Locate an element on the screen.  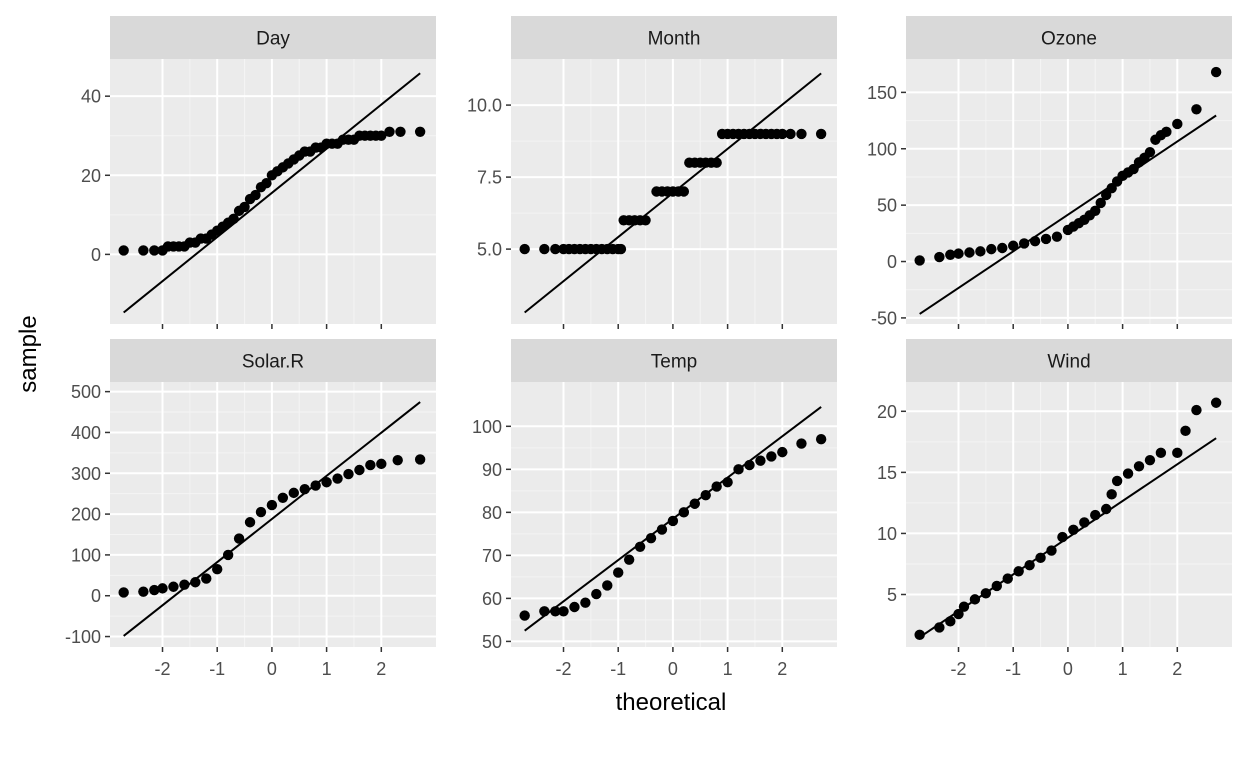
y-tick-label: 10 is located at coordinates (887, 534).